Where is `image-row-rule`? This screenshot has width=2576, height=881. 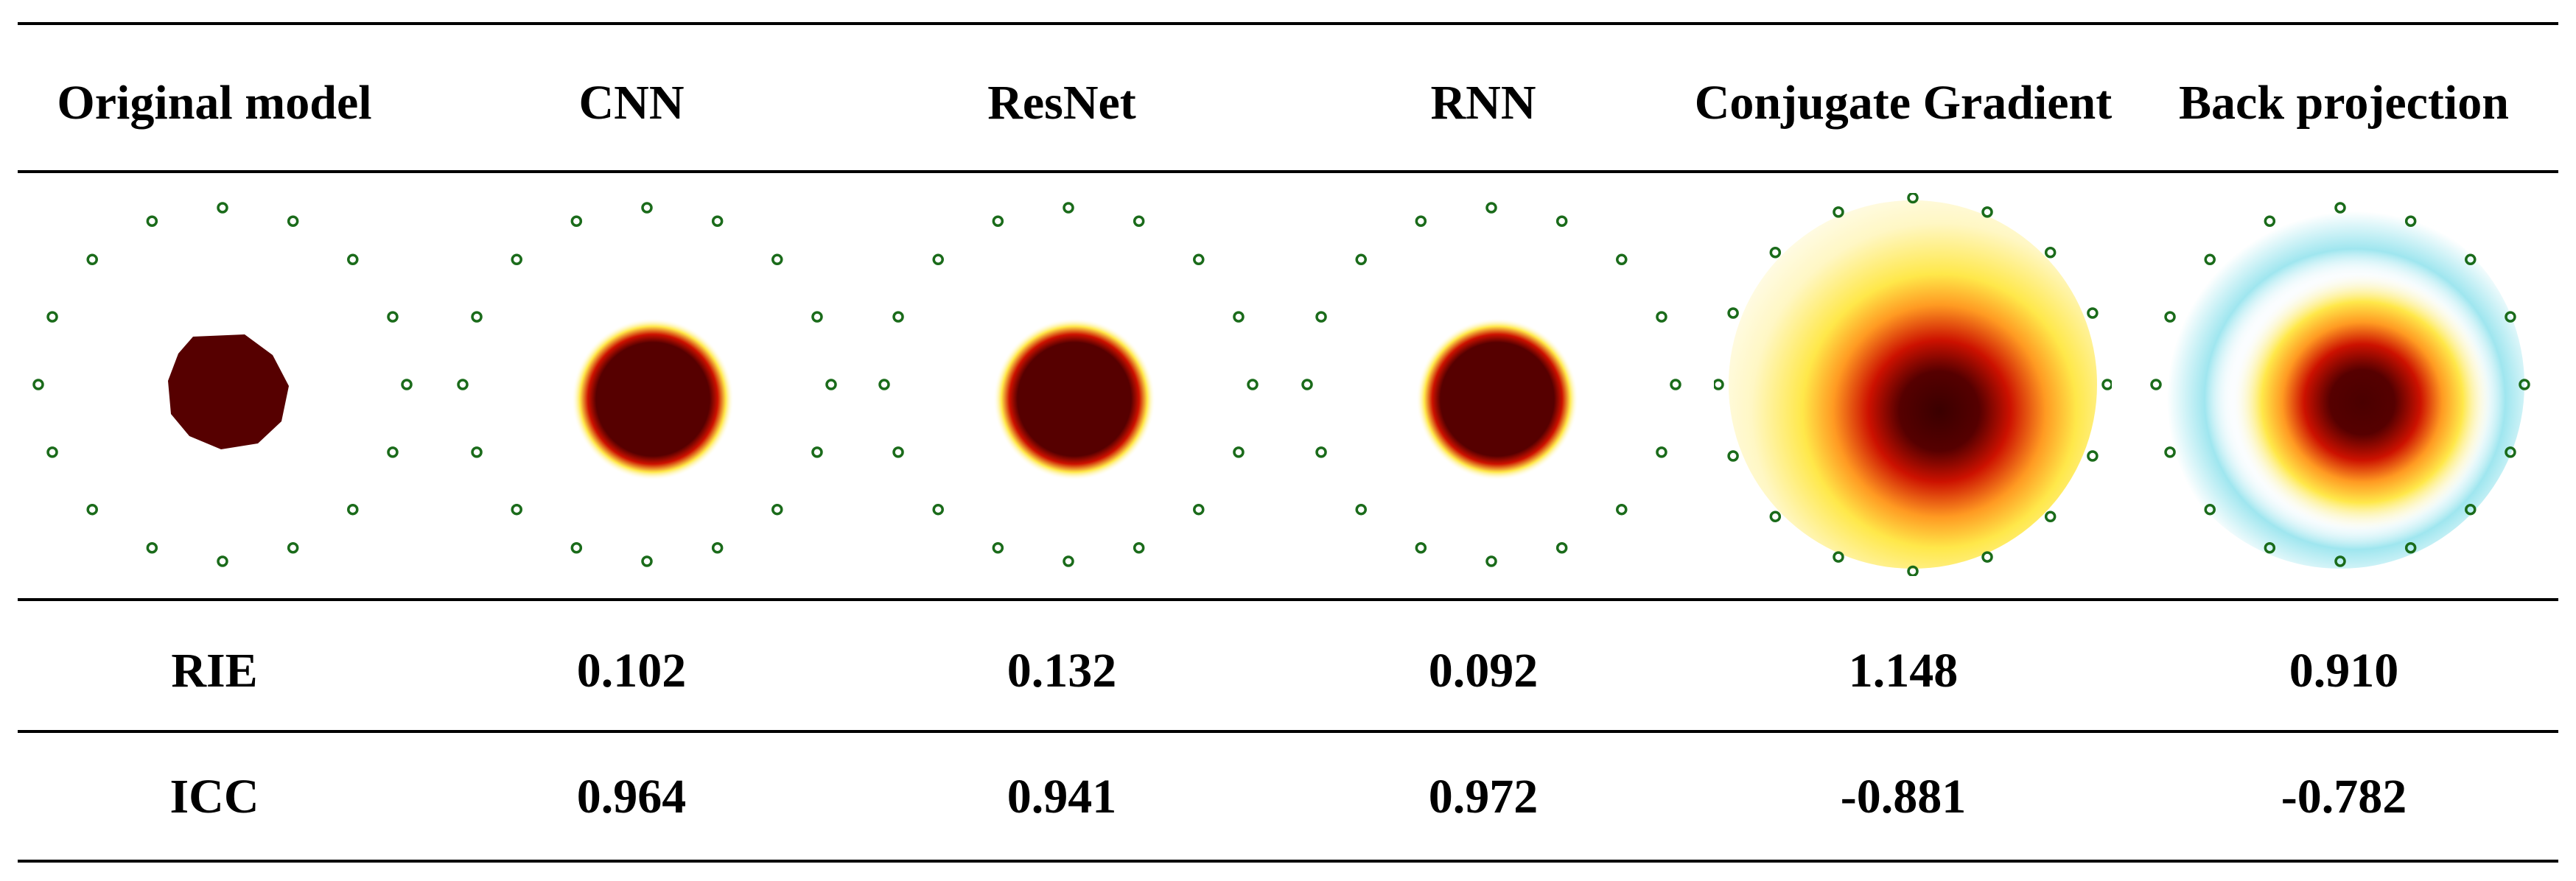 image-row-rule is located at coordinates (1288, 599).